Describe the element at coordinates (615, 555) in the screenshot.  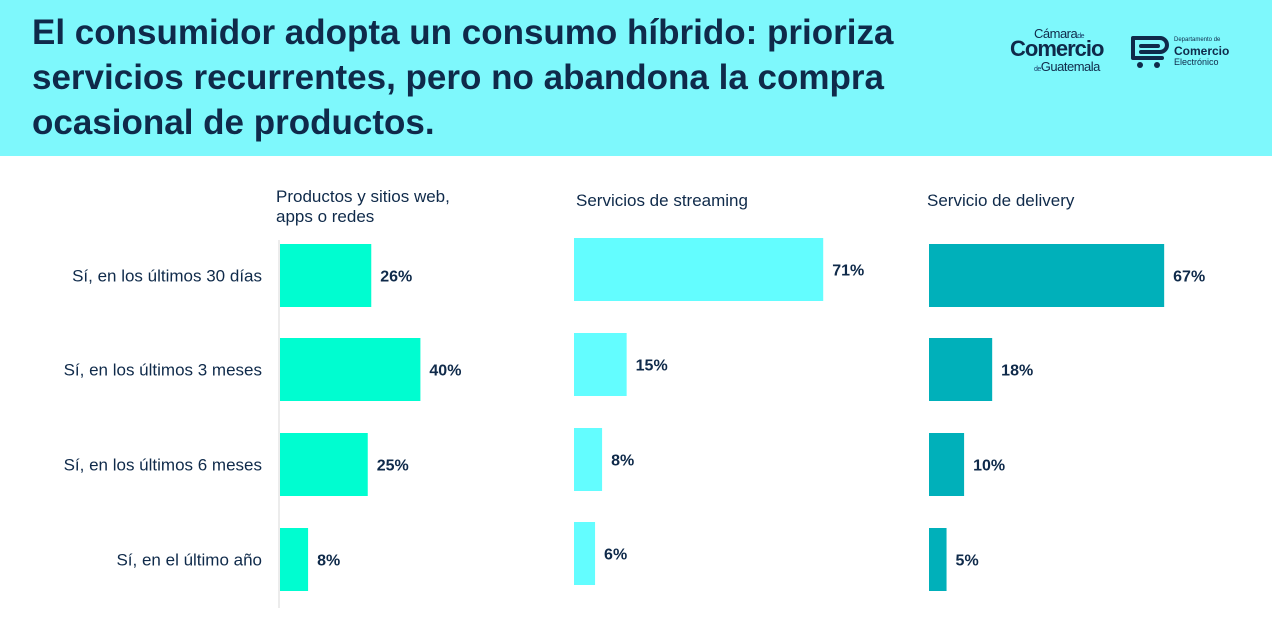
I see `data-label: 6%` at that location.